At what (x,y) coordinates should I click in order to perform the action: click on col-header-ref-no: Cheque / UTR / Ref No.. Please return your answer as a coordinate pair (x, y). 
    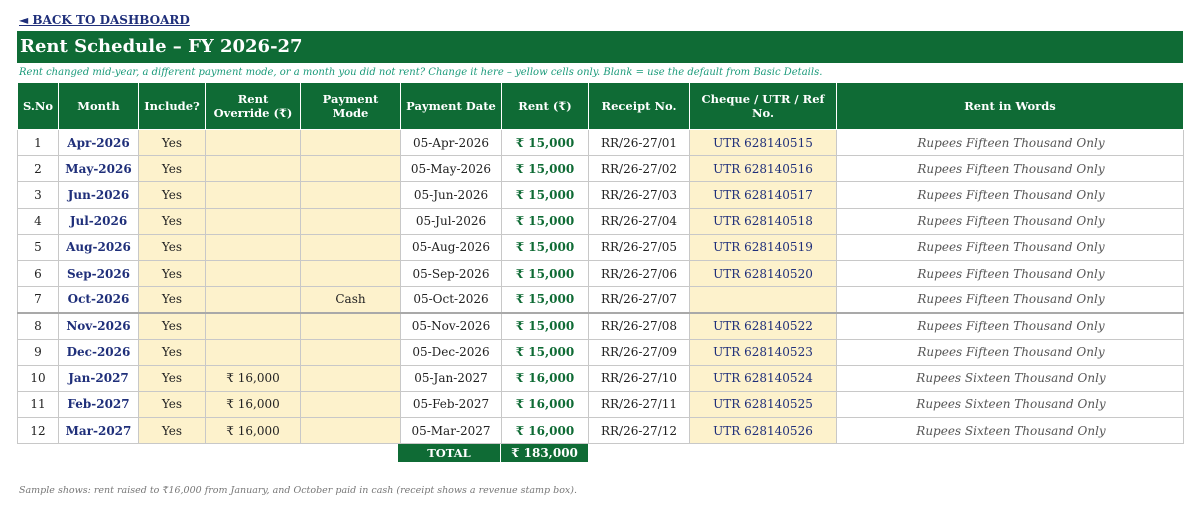
    Looking at the image, I should click on (763, 106).